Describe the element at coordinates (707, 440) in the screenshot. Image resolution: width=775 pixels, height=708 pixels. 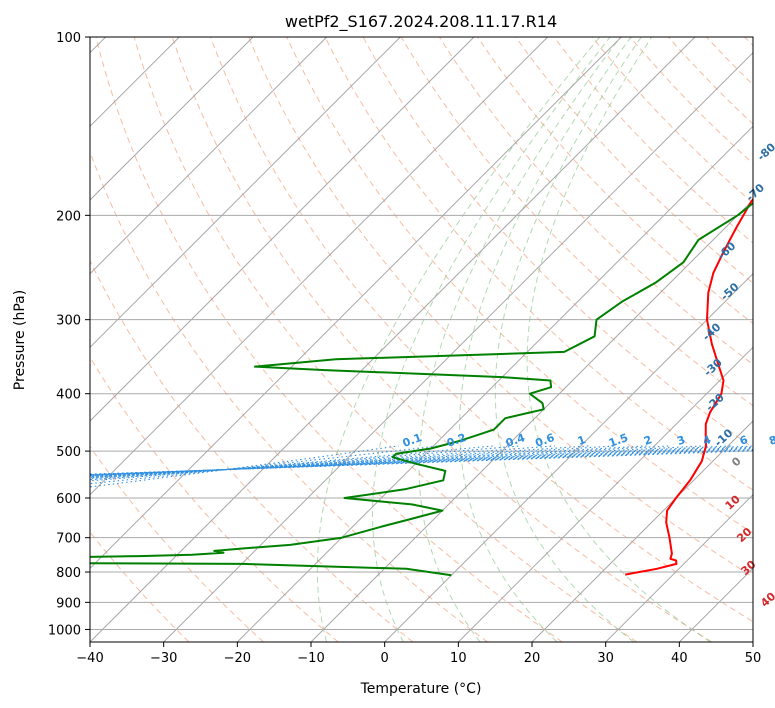
I see `mixing-ratio-label: 4` at that location.